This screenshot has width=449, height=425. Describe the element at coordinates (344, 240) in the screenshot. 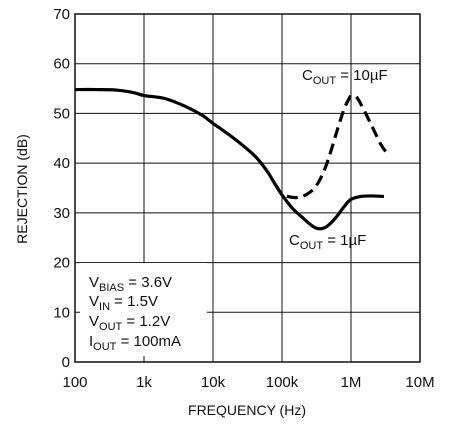

I see `series-label-1uf-rest: = 1µF` at that location.